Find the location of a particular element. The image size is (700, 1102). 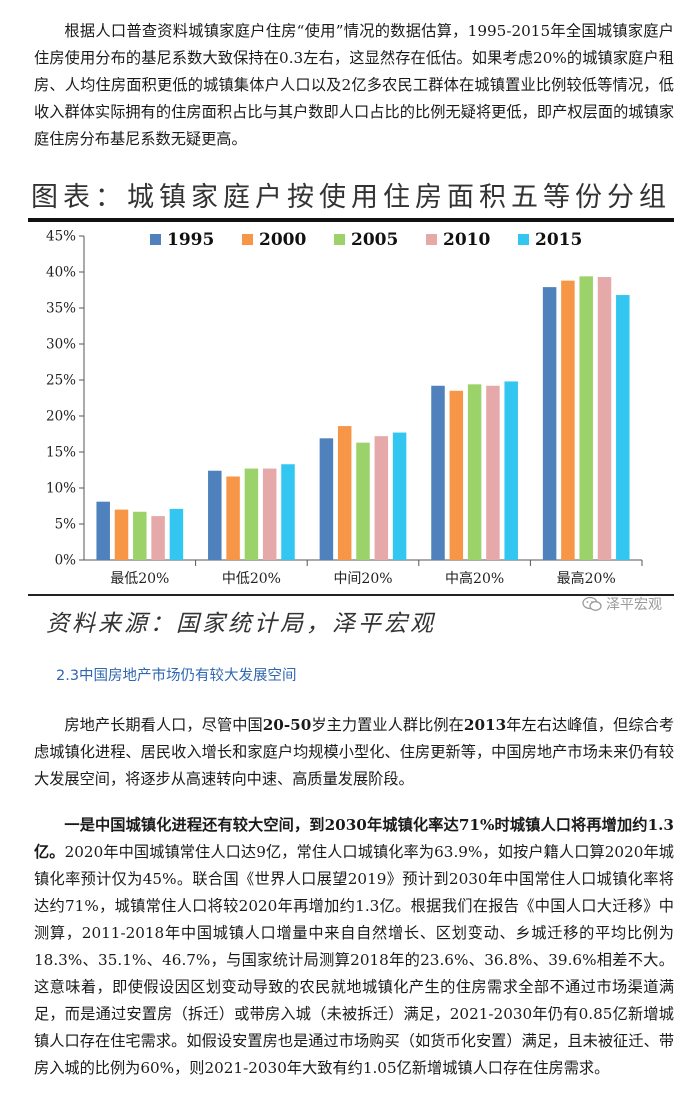

para3-lead-2: 年城镇化率达 is located at coordinates (412, 825).